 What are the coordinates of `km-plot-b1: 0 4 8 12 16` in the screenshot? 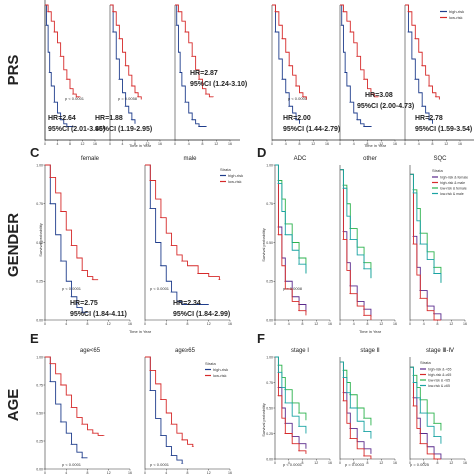 It's located at (300, 75).